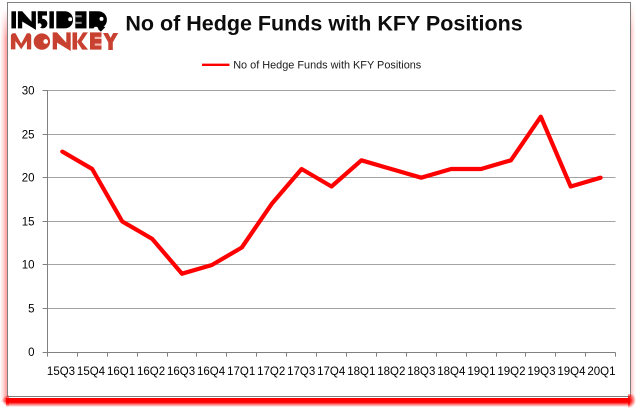 The width and height of the screenshot is (637, 408). I want to click on svg-text: 17Q3, so click(301, 372).